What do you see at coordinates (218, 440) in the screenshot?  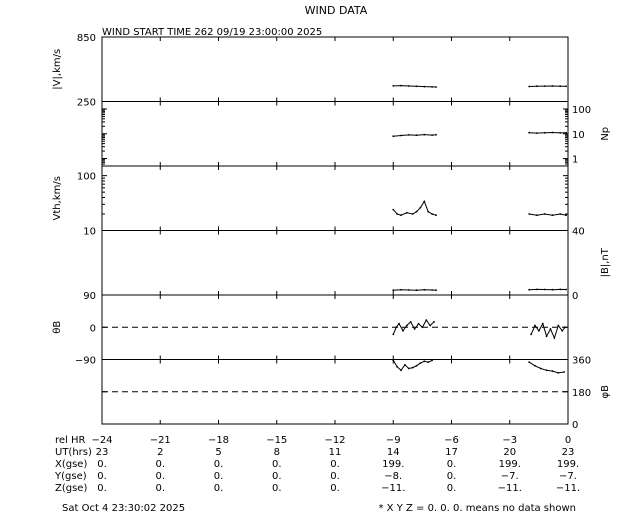 I see `xaxis-value-rel: −18` at bounding box center [218, 440].